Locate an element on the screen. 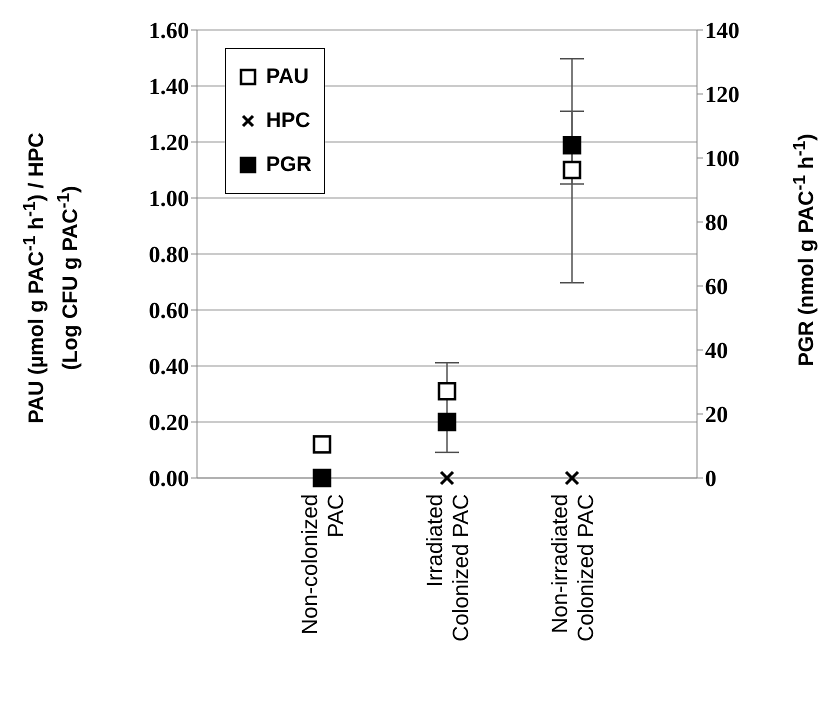 The height and width of the screenshot is (715, 831). y-tick-label: 1.00 is located at coordinates (168, 199).